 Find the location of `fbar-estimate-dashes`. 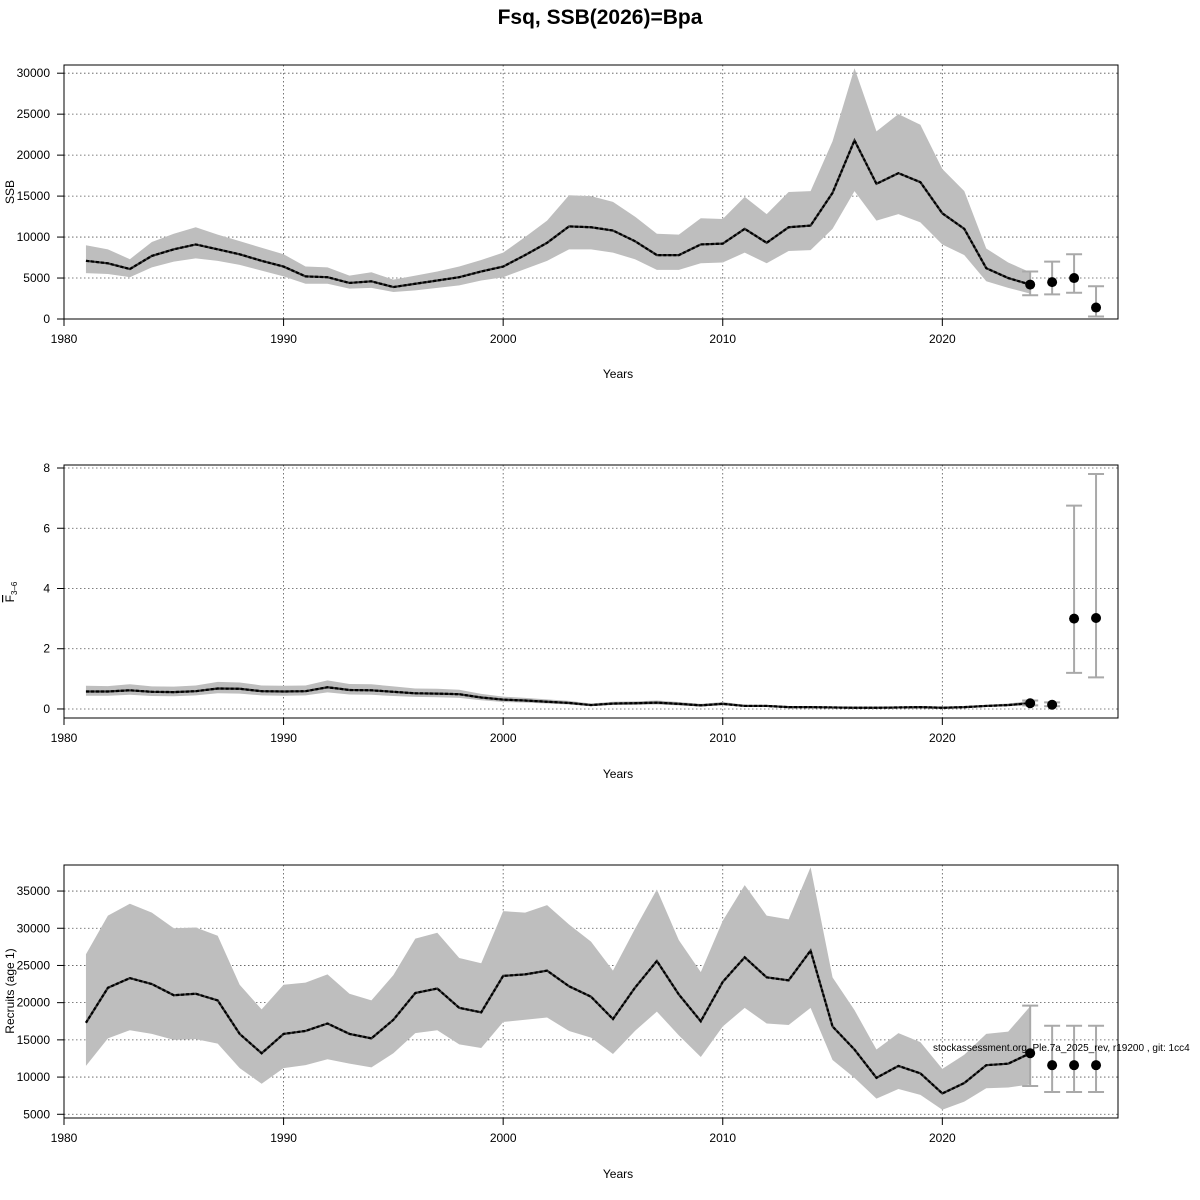

fbar-estimate-dashes is located at coordinates (558, 697).